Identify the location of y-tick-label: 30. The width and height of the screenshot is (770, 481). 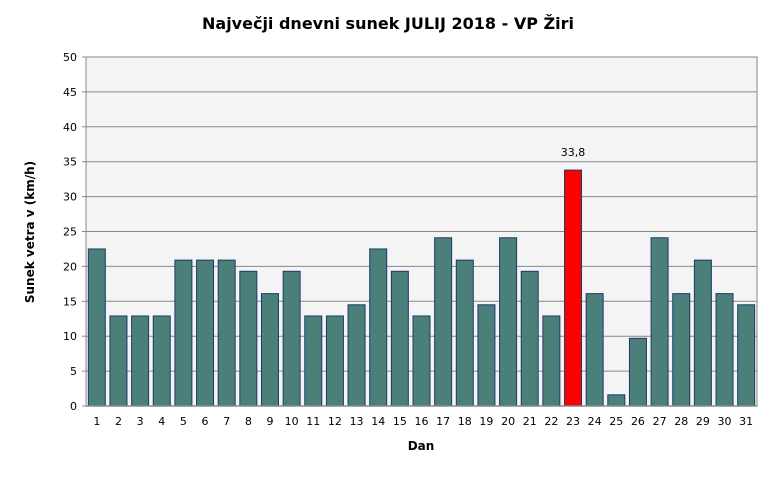
(70, 197).